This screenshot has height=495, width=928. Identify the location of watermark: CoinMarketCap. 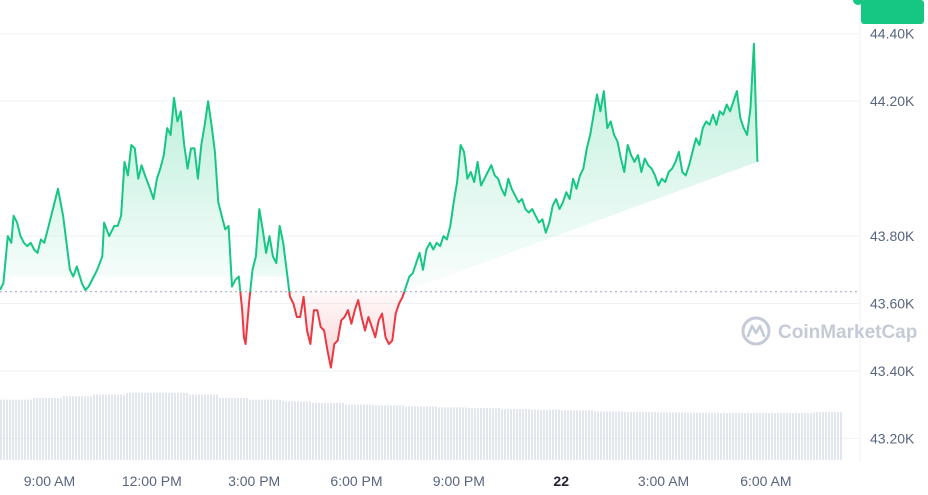
(829, 331).